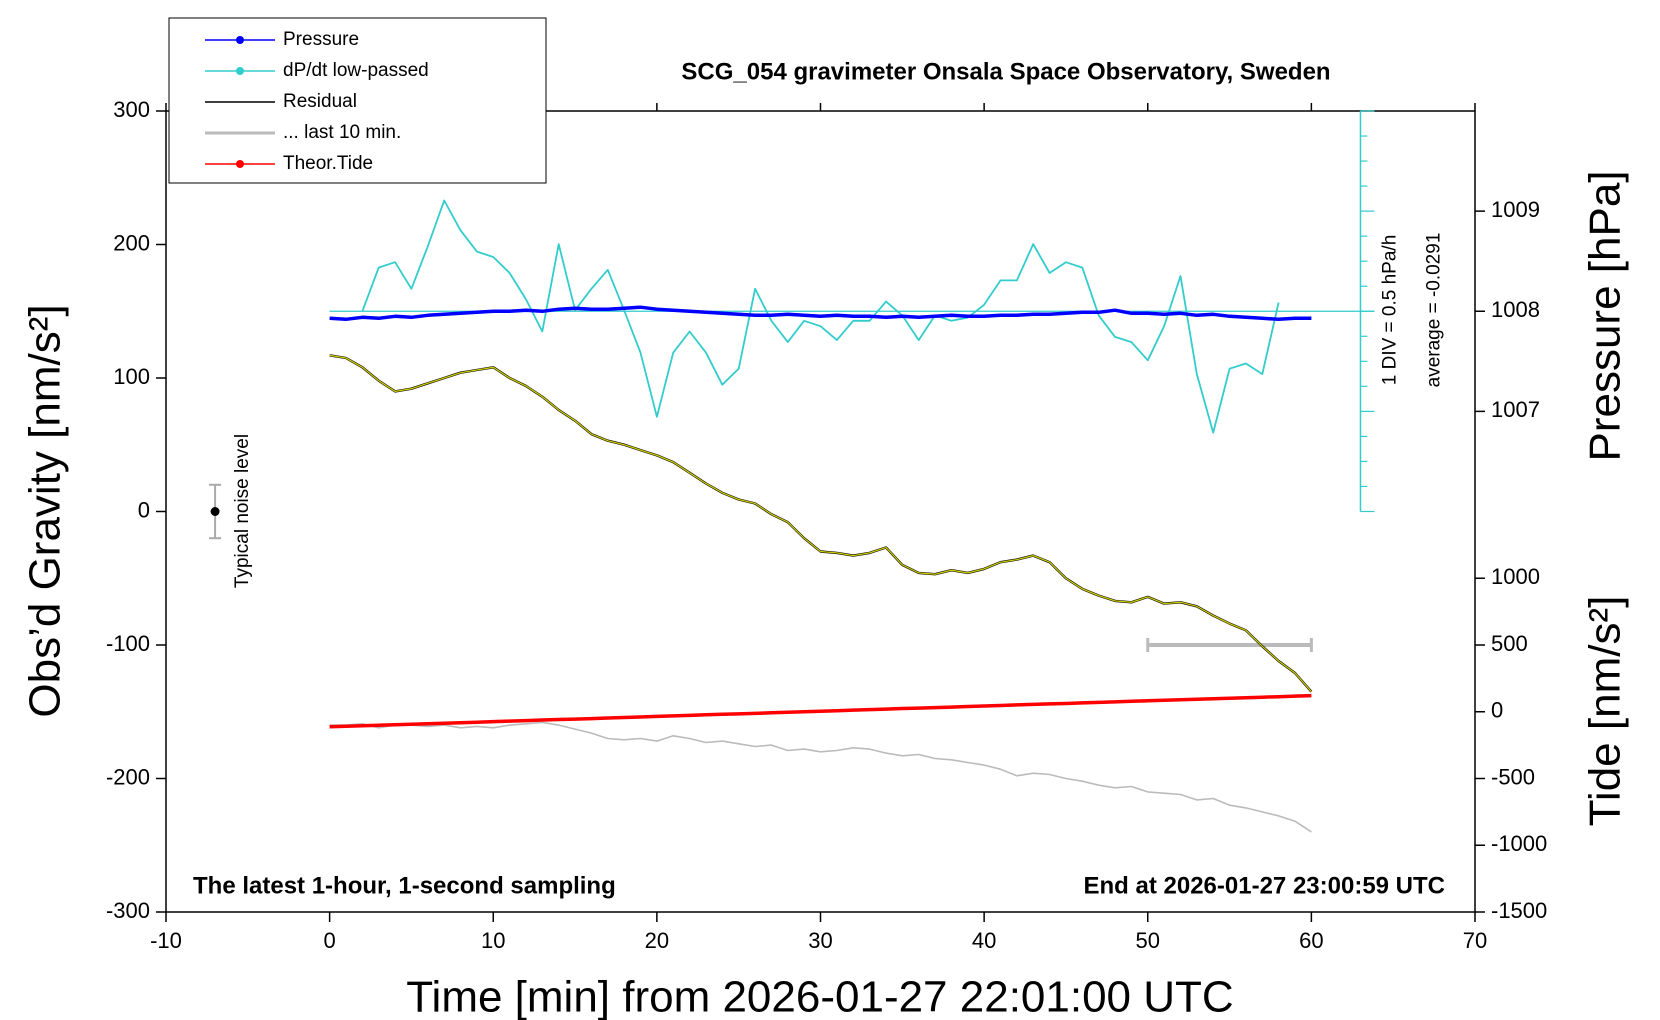 This screenshot has height=1020, width=1660. I want to click on pressure-tick-label: 1008, so click(1515, 309).